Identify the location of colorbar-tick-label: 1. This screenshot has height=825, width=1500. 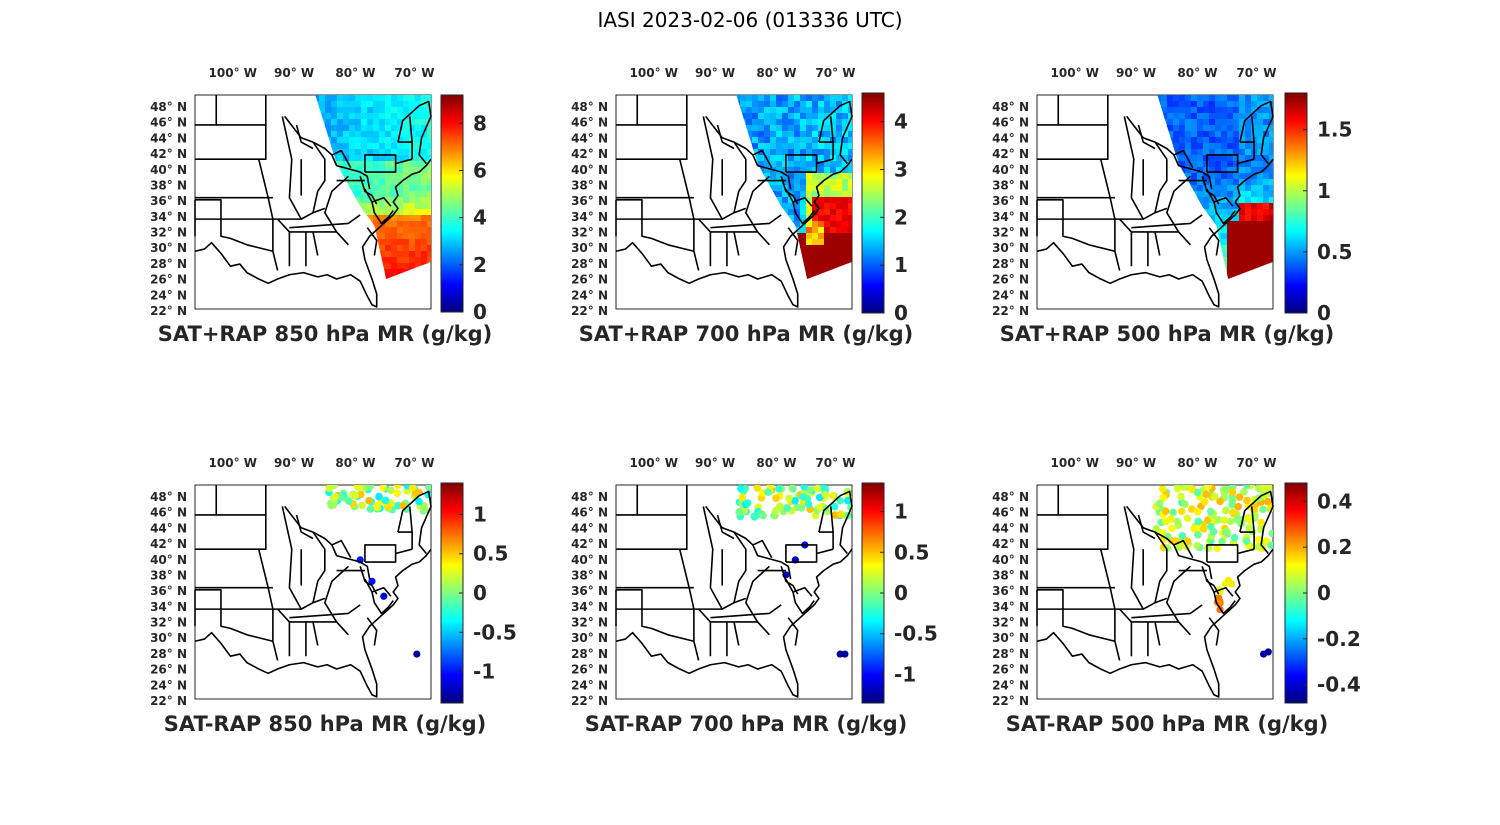
(901, 265).